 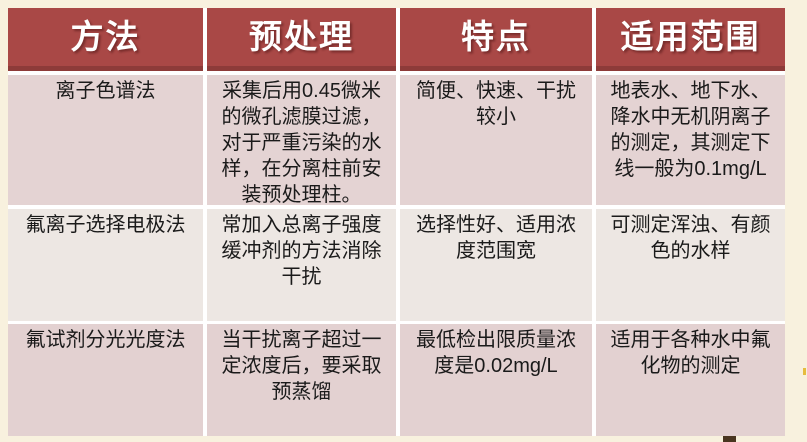 What do you see at coordinates (301, 39) in the screenshot?
I see `header-cell-pretreatment: 预处理` at bounding box center [301, 39].